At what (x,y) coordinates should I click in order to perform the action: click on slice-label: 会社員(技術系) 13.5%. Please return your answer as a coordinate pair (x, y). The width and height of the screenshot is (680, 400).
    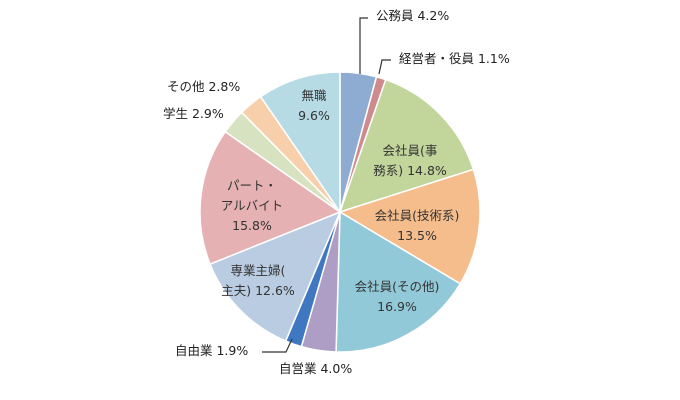
    Looking at the image, I should click on (417, 225).